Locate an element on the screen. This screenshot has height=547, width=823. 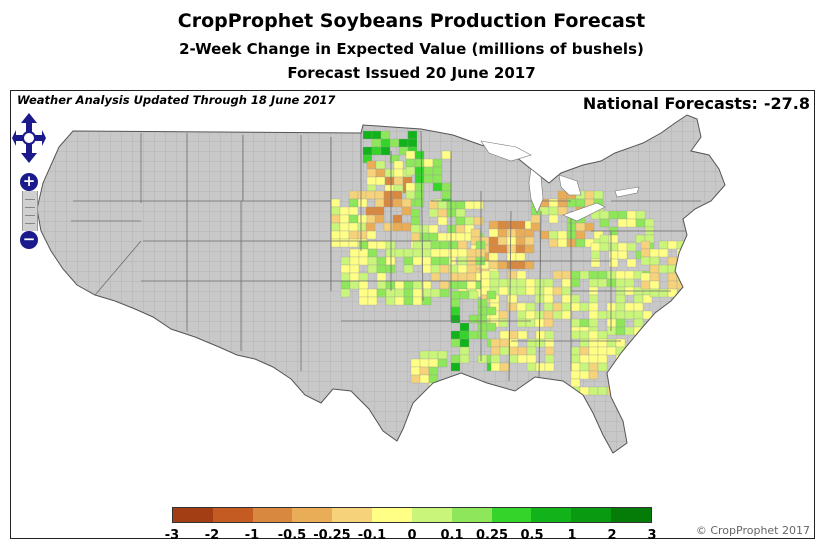
state-border is located at coordinates (118, 268).